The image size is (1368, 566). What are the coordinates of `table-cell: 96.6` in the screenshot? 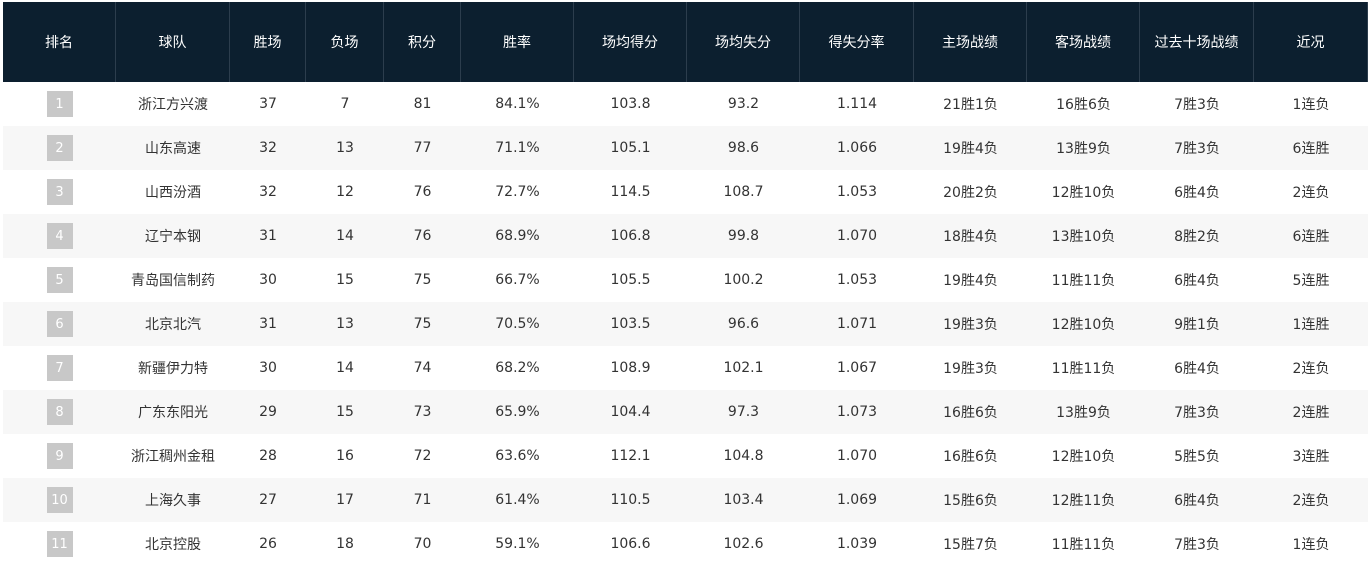 It's located at (743, 324).